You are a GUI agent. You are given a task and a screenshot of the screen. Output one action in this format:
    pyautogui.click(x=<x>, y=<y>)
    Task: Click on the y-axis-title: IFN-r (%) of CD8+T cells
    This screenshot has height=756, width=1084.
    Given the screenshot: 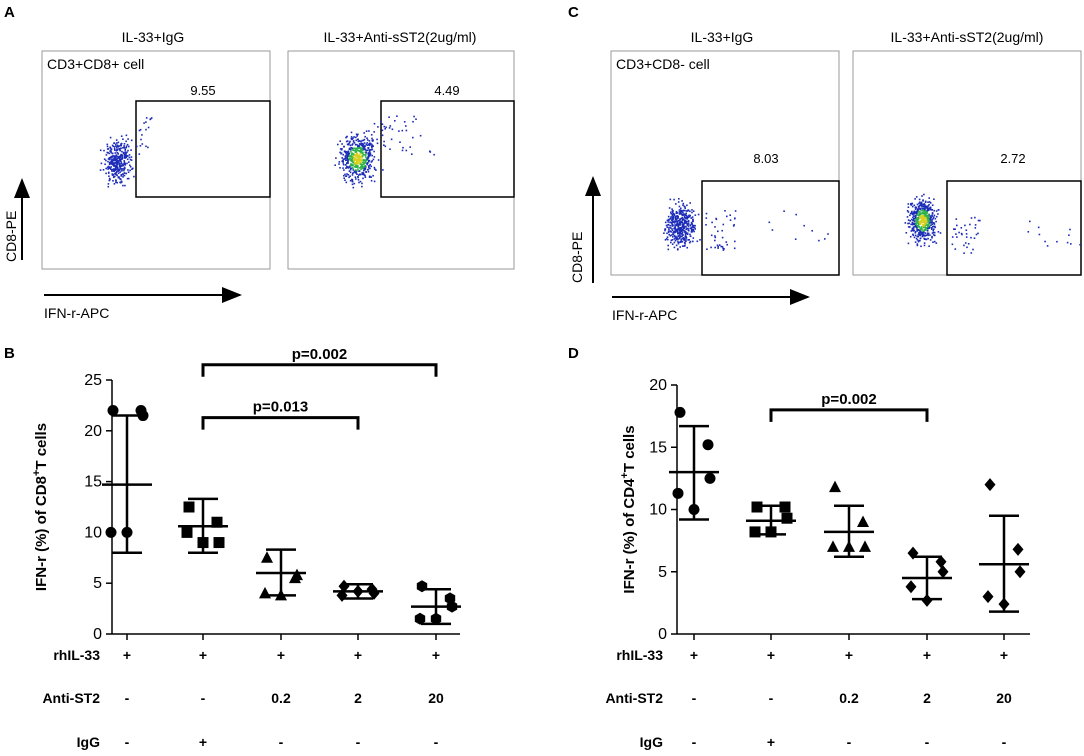 What is the action you would take?
    pyautogui.click(x=40, y=507)
    